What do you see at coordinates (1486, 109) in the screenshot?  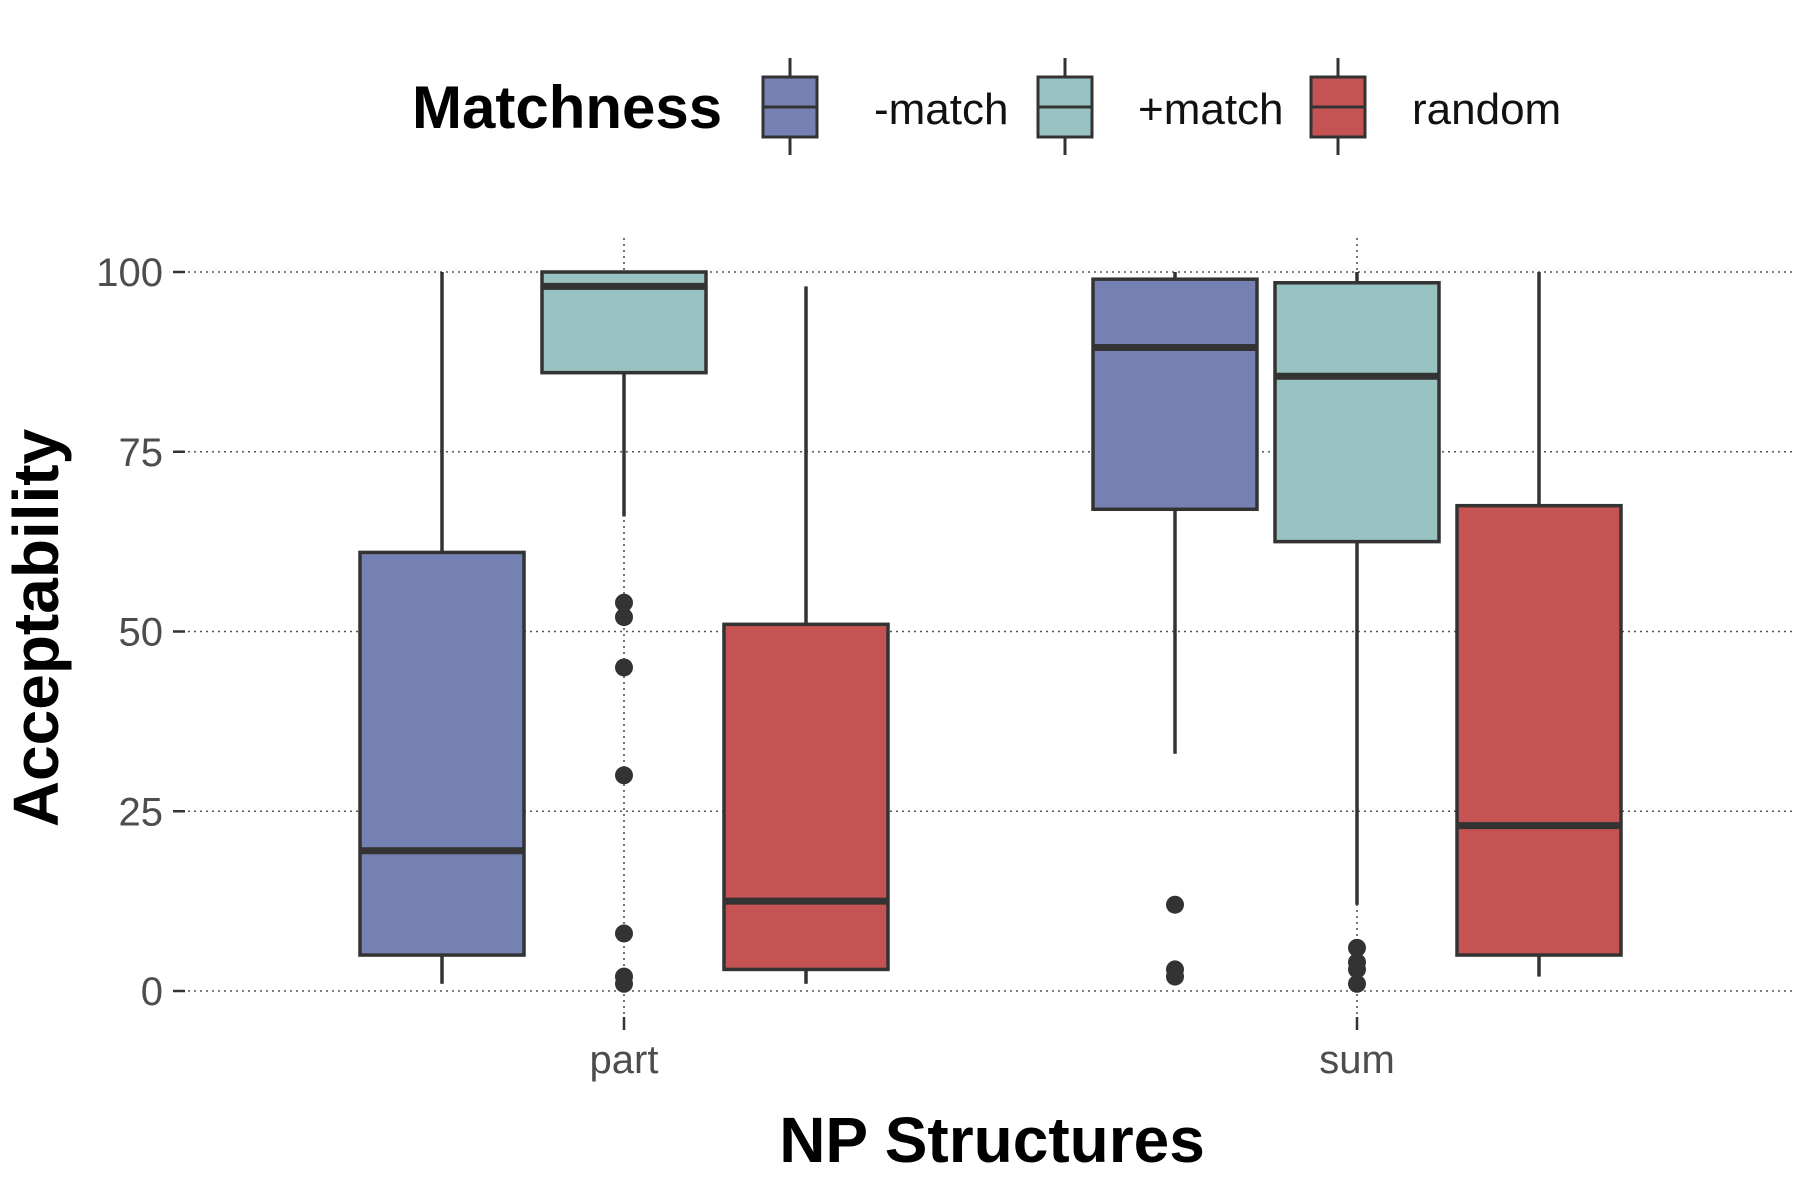 I see `legend-label: random` at bounding box center [1486, 109].